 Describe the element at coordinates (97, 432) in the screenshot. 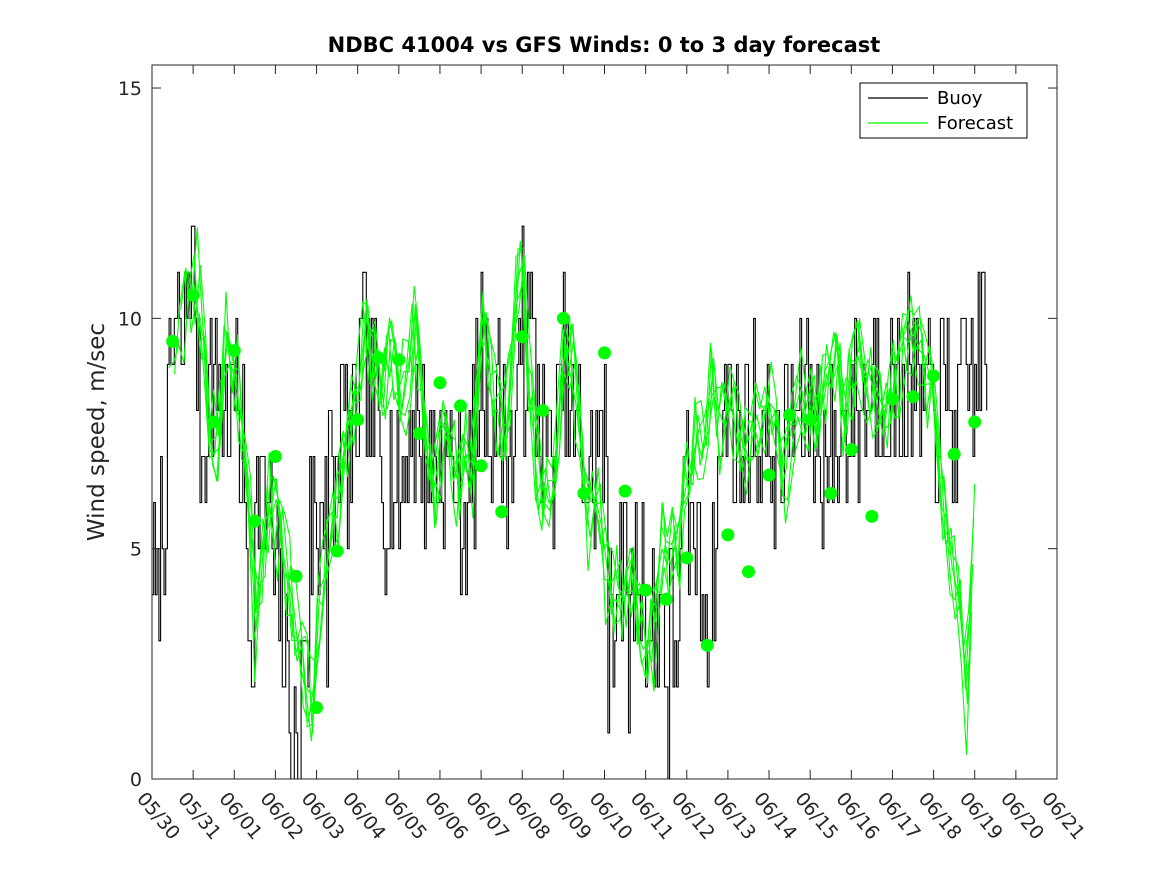

I see `y-axis-label: Wind speed, m/sec` at that location.